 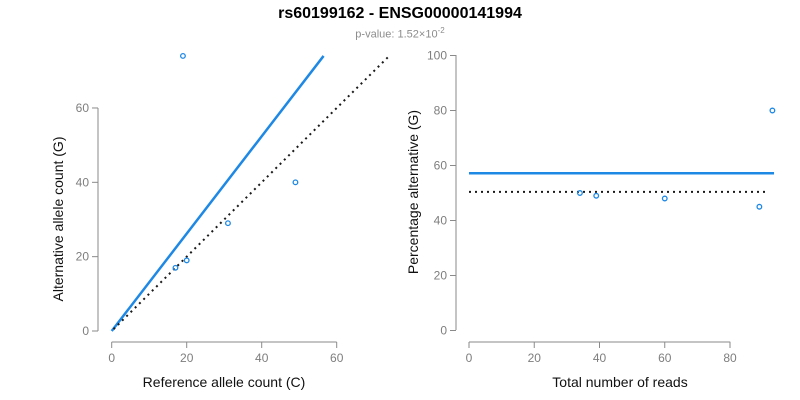 I want to click on pvalue-text: p-value: 1.52×10, so click(x=396, y=34).